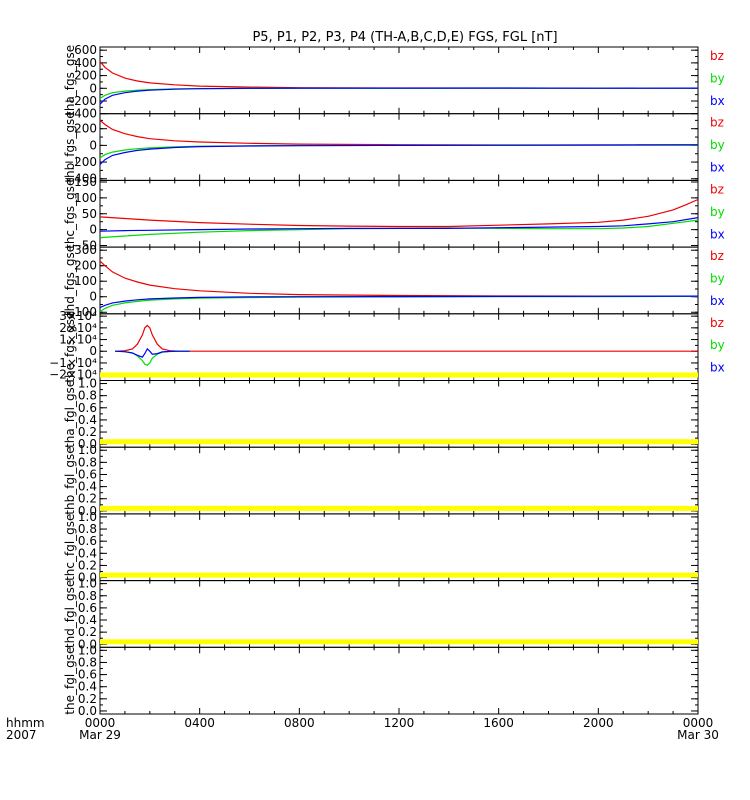 The width and height of the screenshot is (750, 800). I want to click on y-tick-label: 150, so click(85, 182).